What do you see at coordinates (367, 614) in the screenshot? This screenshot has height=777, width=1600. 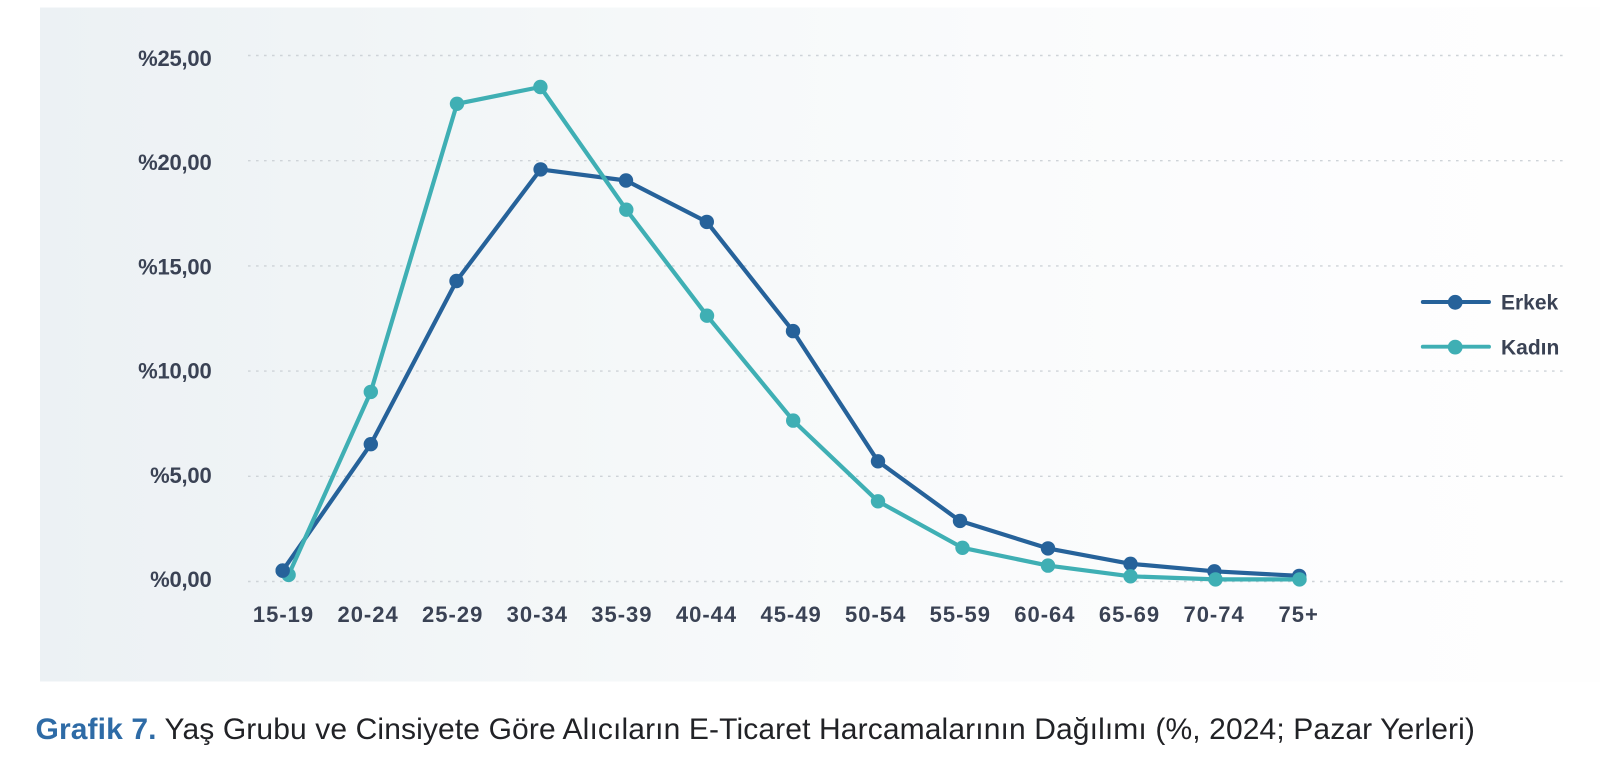 I see `svg-text: 20-24` at bounding box center [367, 614].